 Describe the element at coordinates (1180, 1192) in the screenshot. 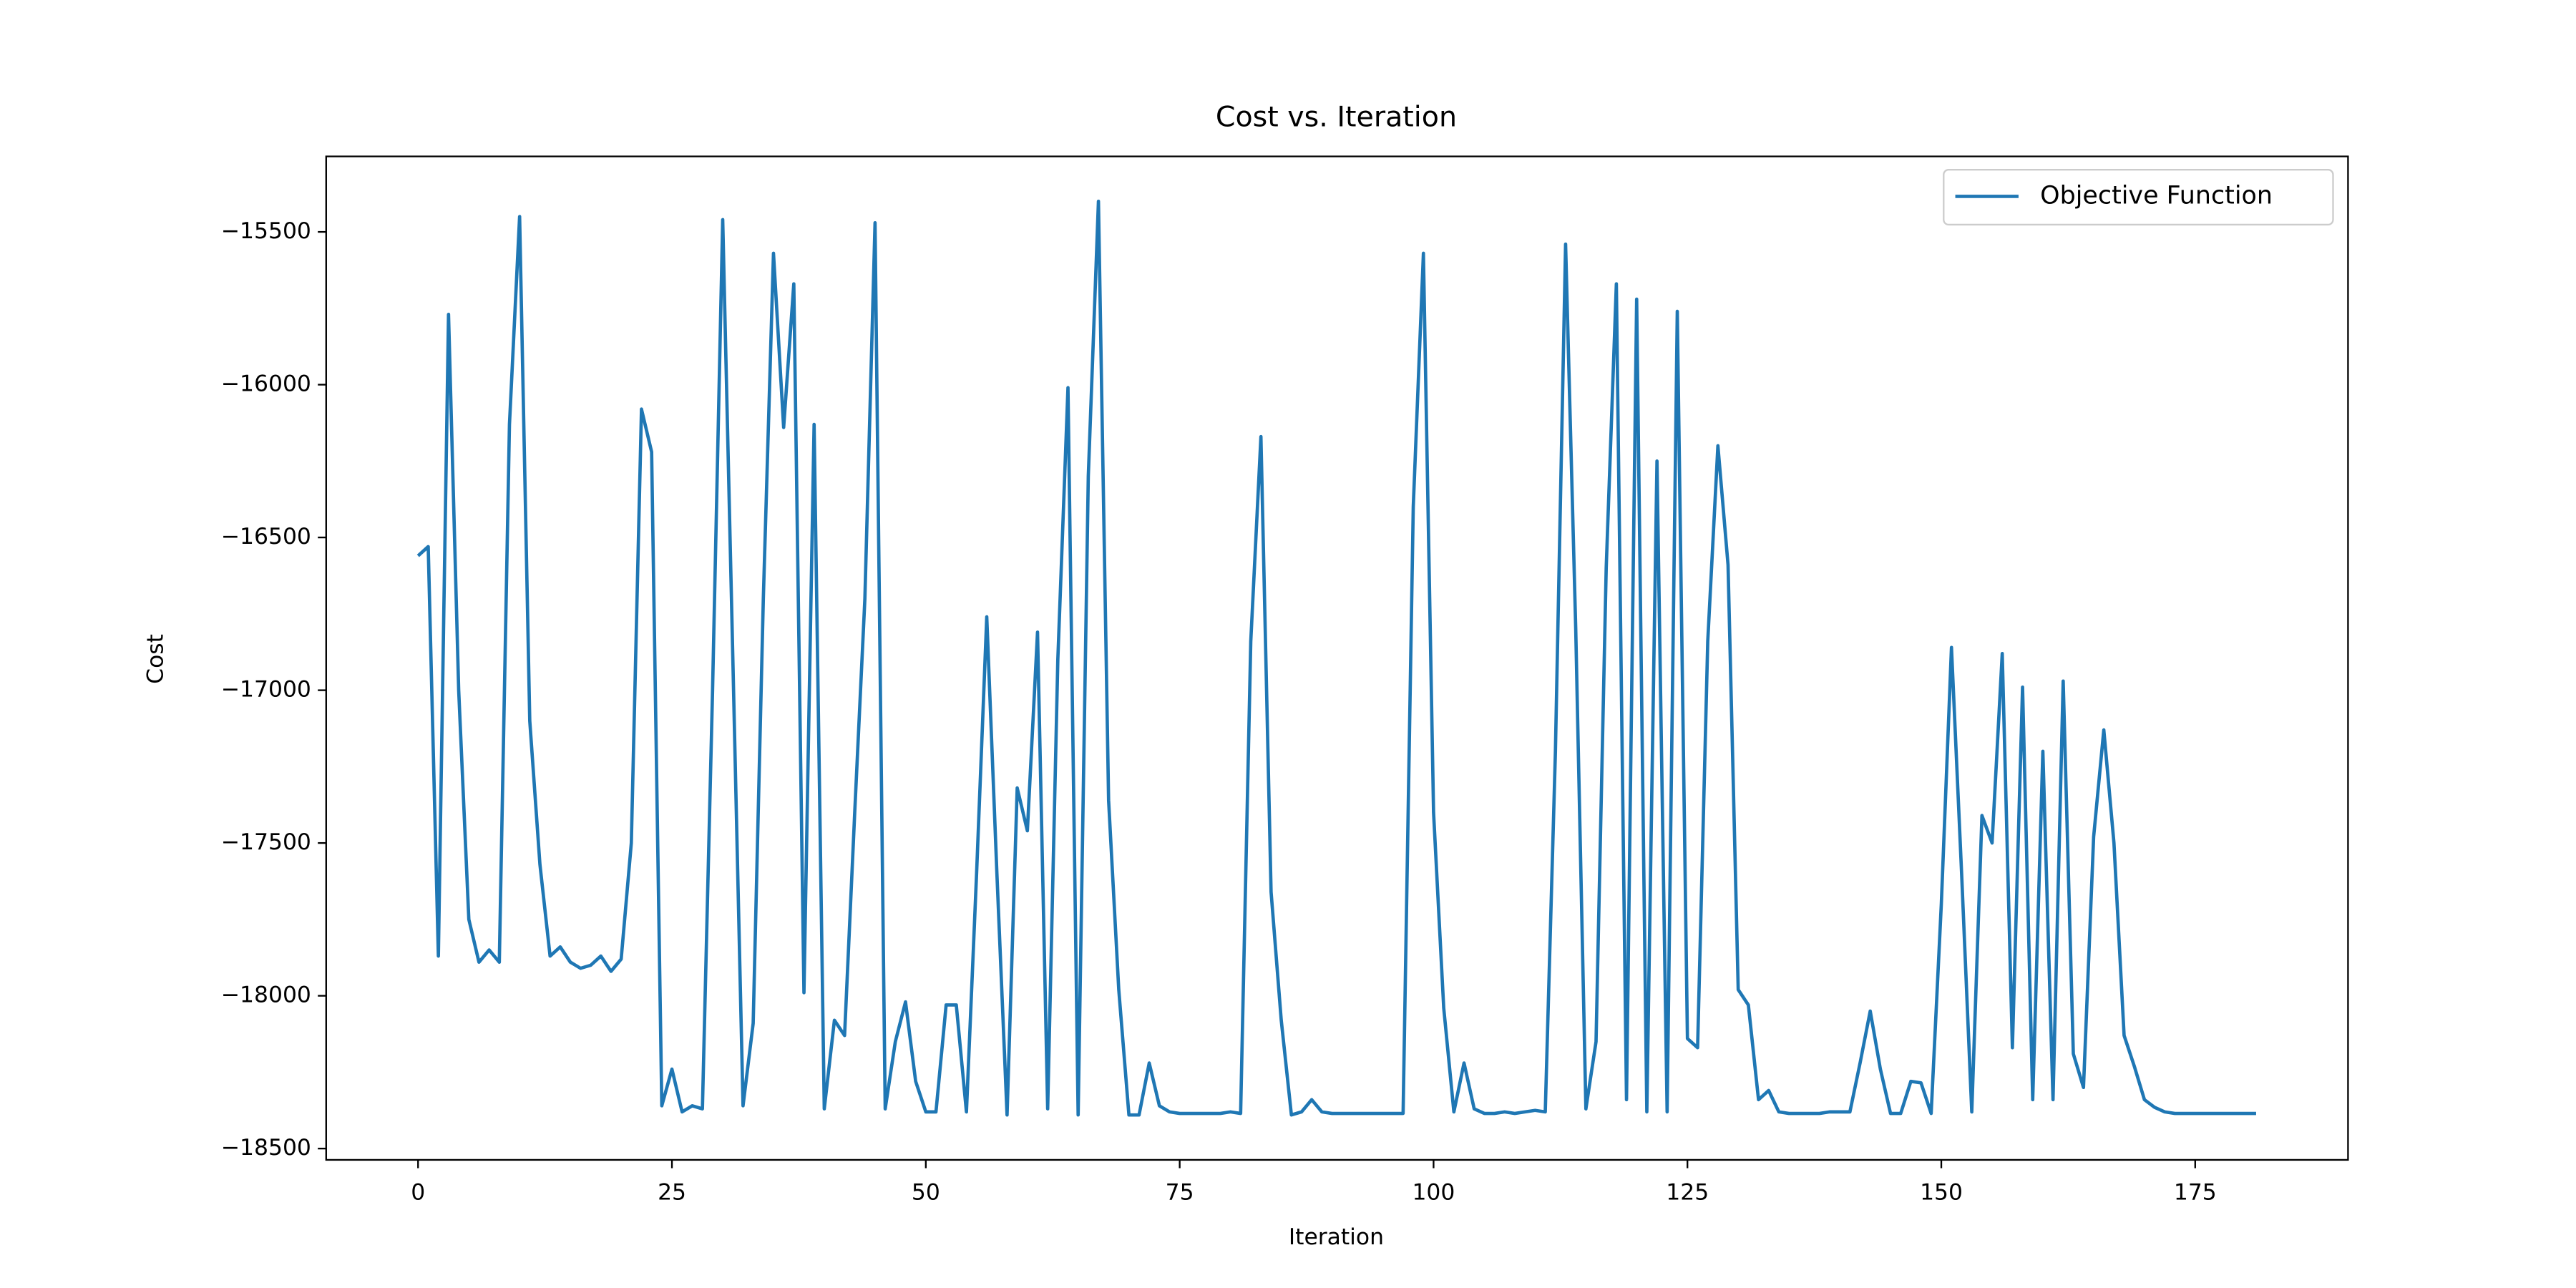

I see `x-tick-label: 75` at that location.